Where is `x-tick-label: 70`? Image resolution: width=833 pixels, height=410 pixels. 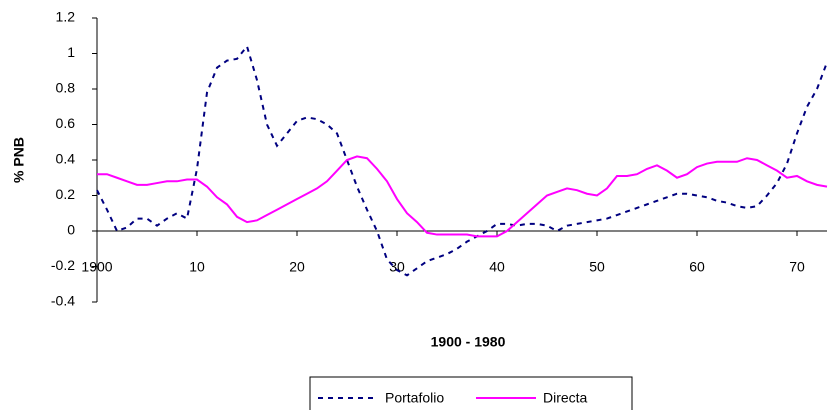 x-tick-label: 70 is located at coordinates (797, 267).